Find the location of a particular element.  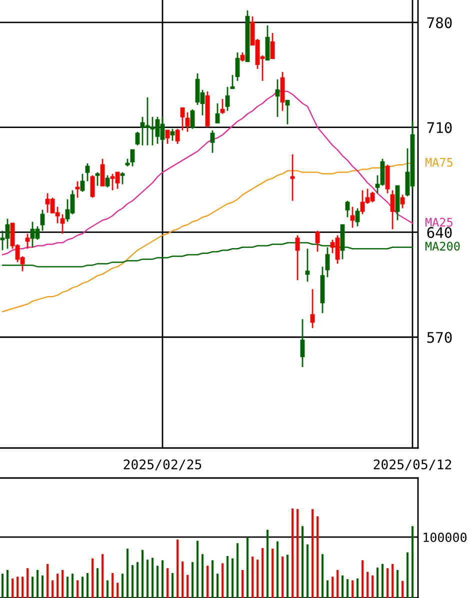

series-label: MA200 is located at coordinates (442, 246).